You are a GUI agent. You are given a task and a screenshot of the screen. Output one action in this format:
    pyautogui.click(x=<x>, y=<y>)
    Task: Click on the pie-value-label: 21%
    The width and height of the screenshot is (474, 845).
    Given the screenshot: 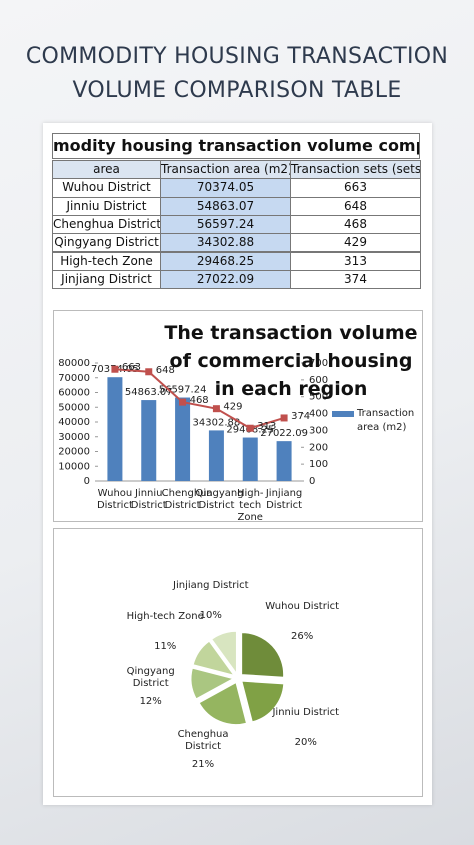 What is the action you would take?
    pyautogui.click(x=203, y=765)
    